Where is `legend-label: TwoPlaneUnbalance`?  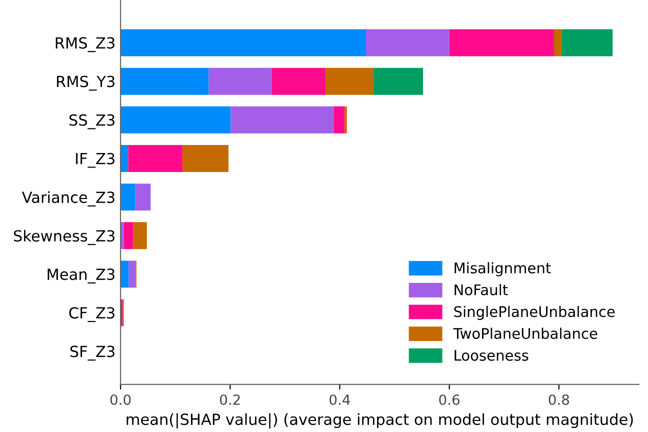 legend-label: TwoPlaneUnbalance is located at coordinates (525, 333).